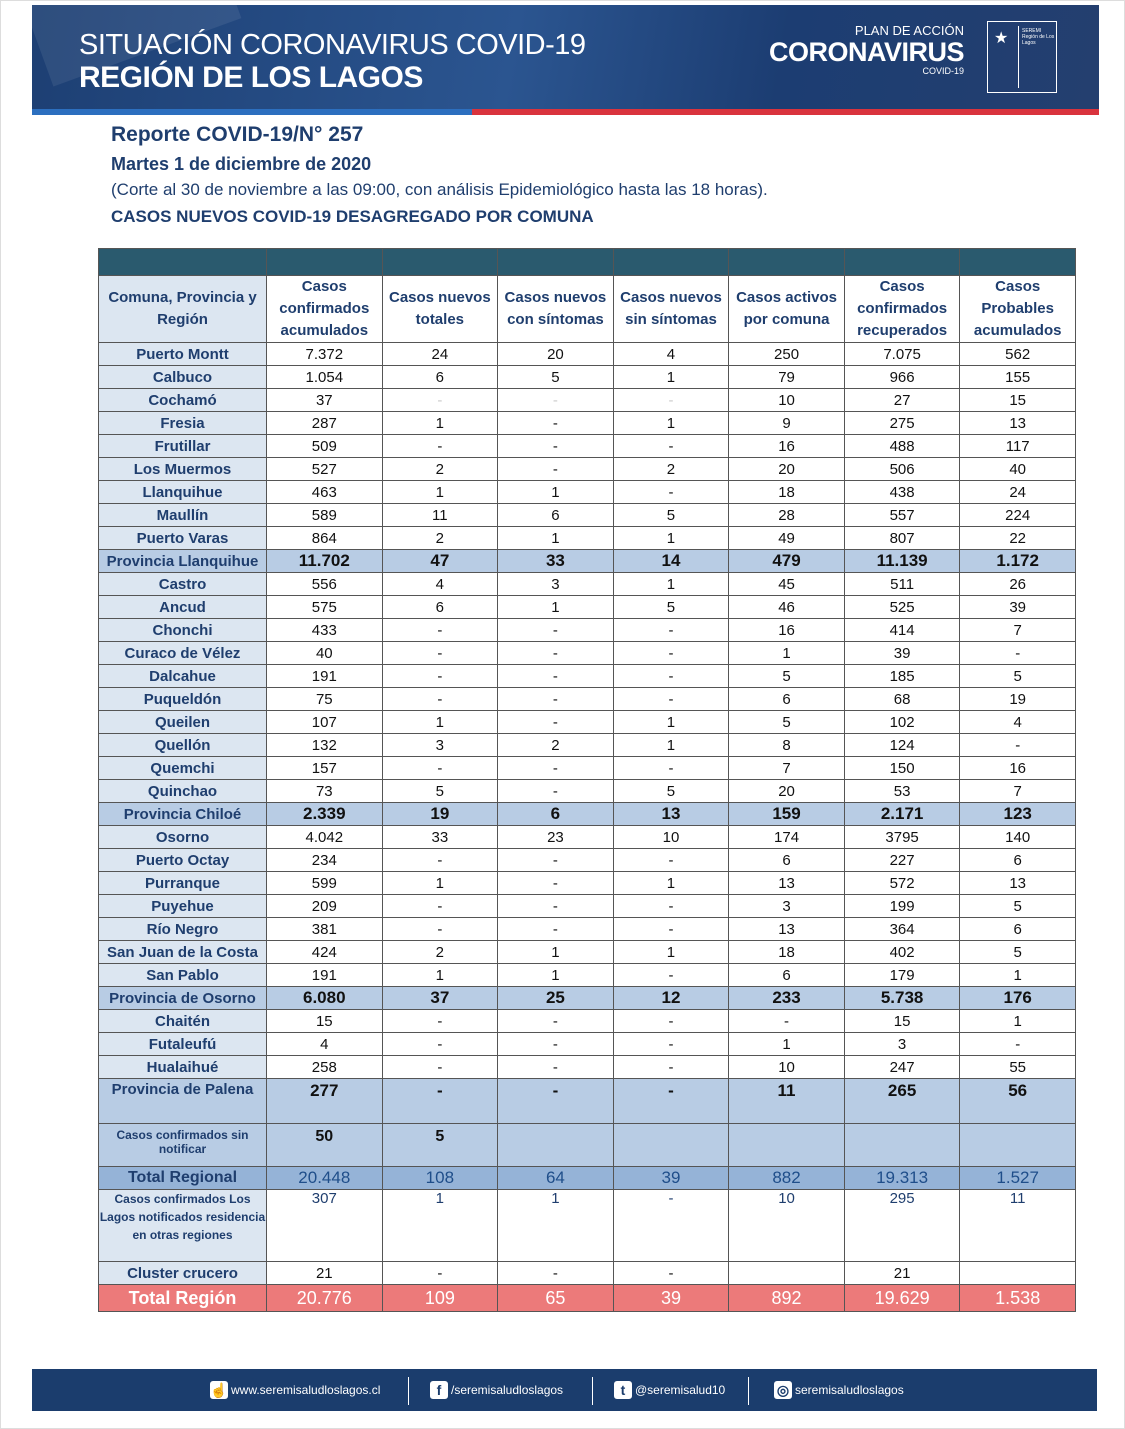 The height and width of the screenshot is (1429, 1125). I want to click on table-cell, so click(1017, 1273).